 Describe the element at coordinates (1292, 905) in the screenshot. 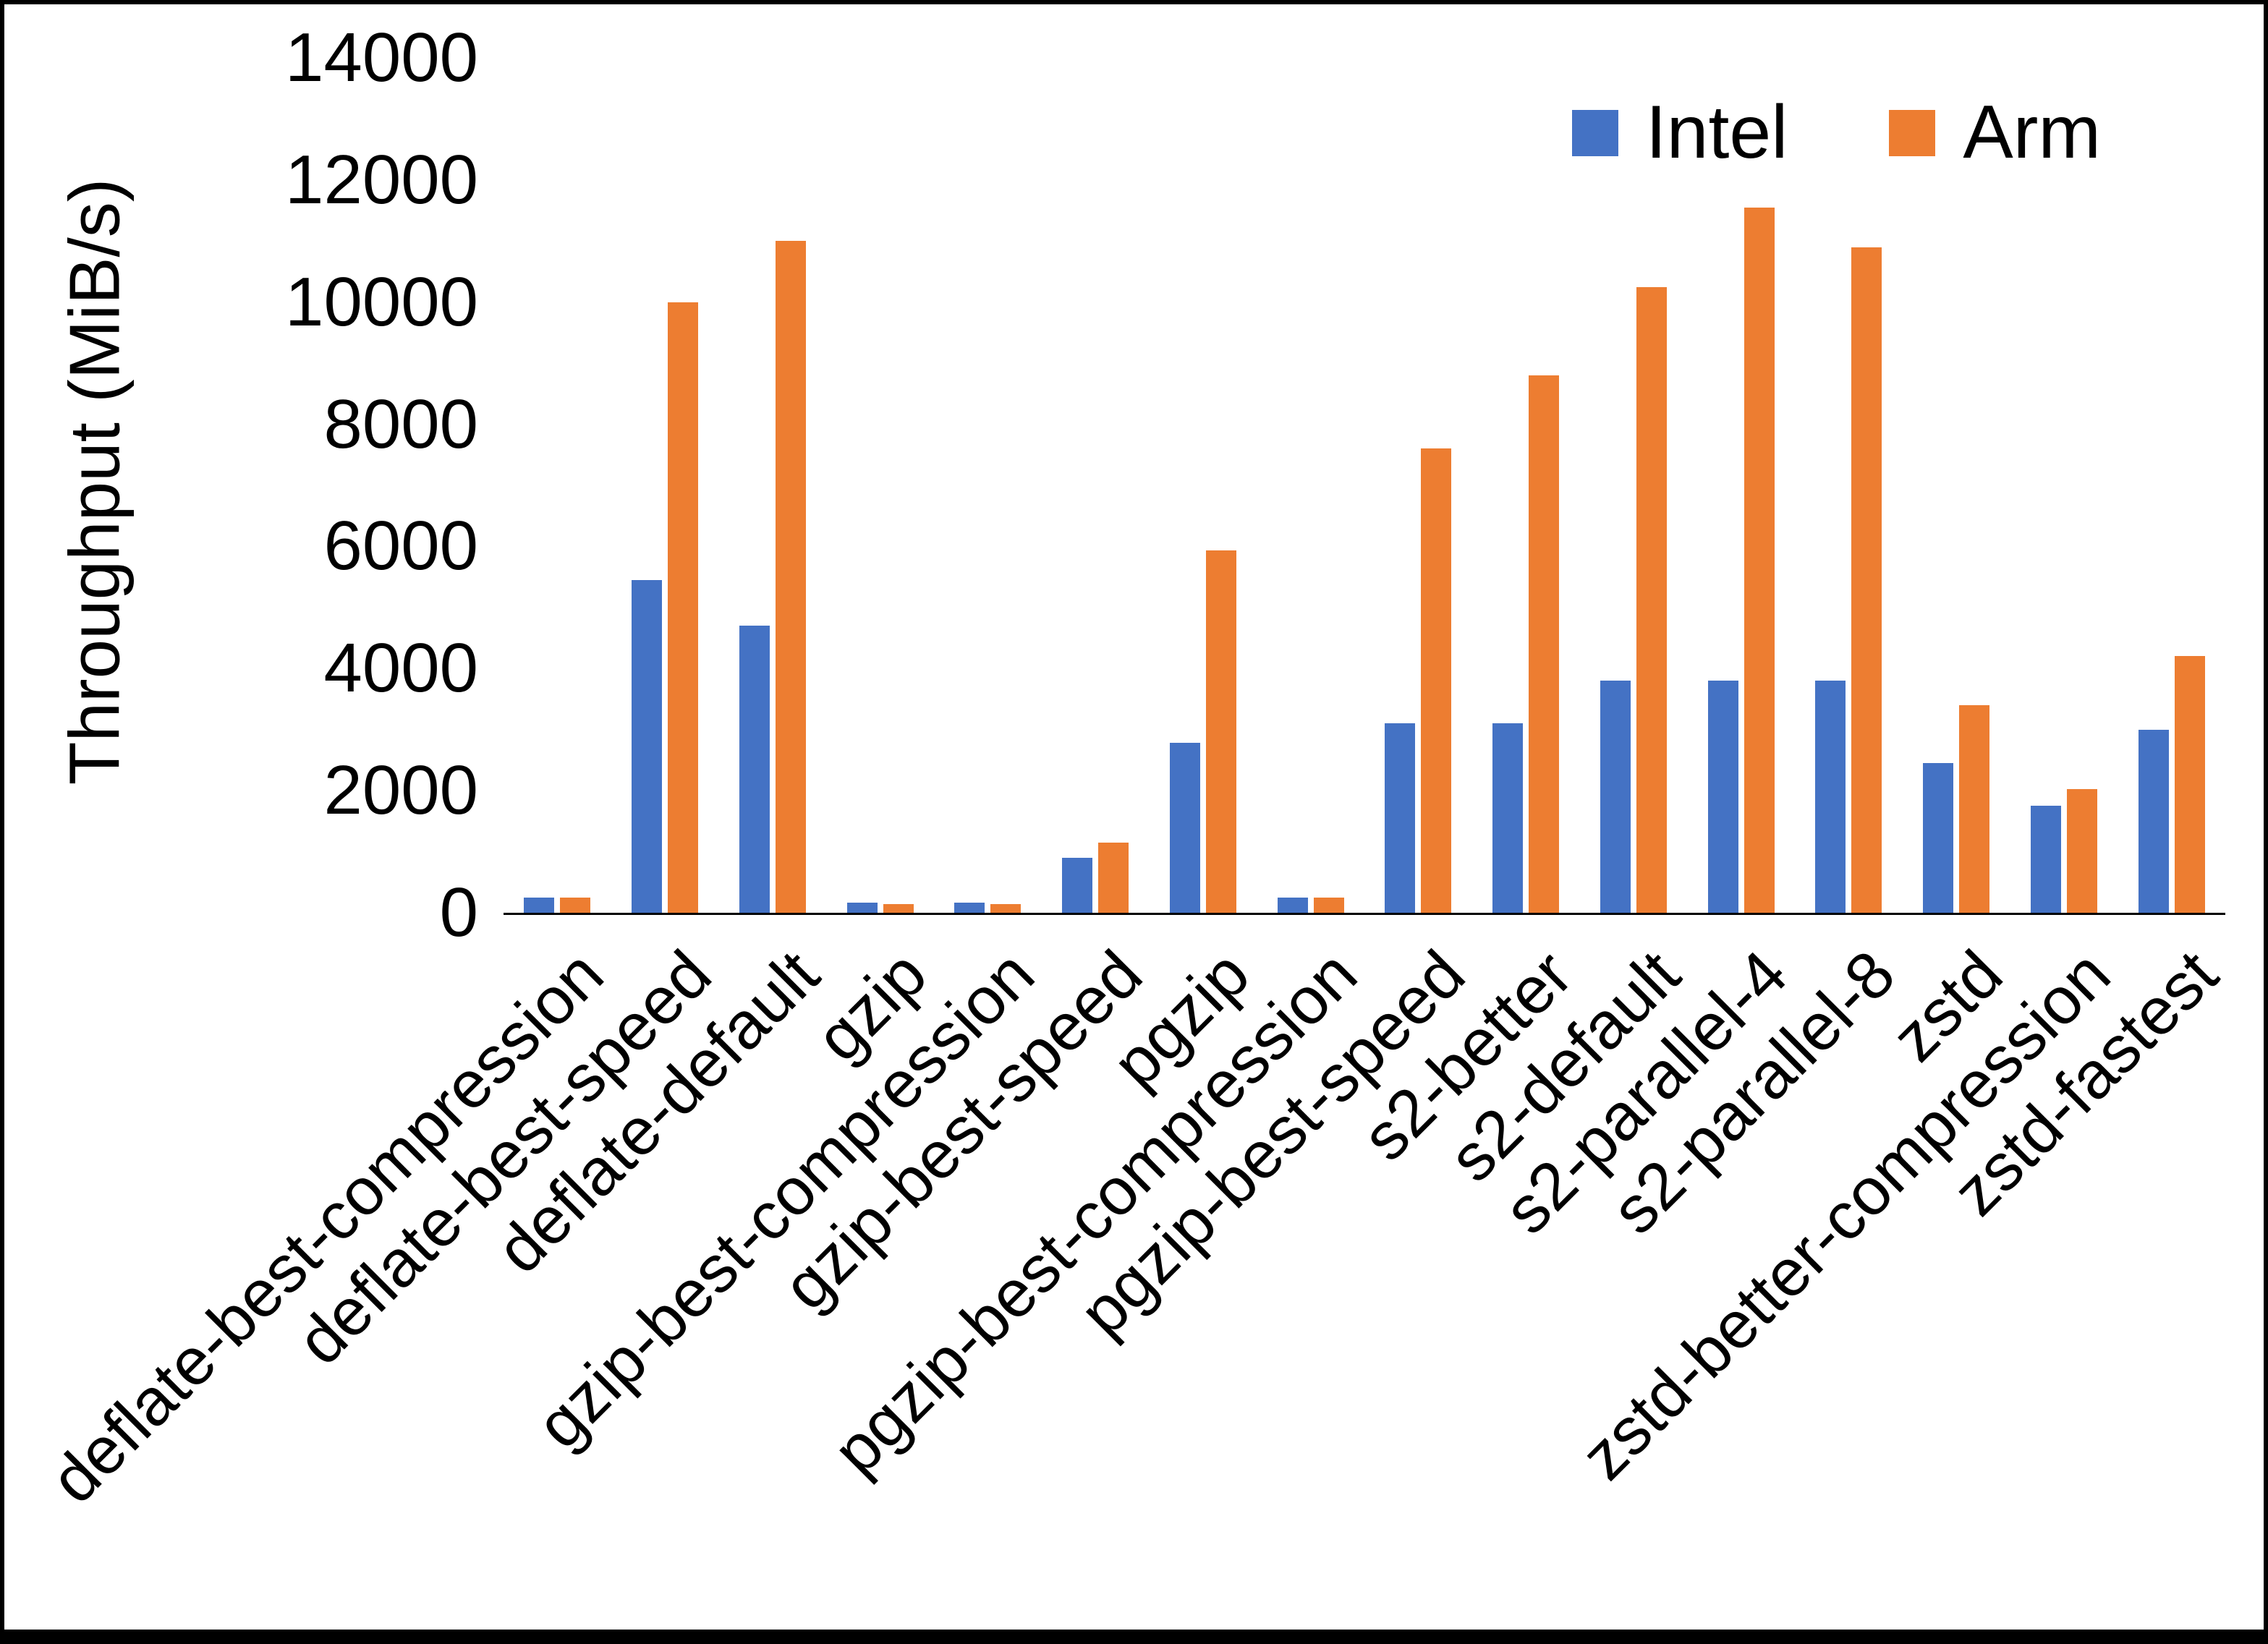

I see `bar-intel-pgzip-best-compression` at that location.